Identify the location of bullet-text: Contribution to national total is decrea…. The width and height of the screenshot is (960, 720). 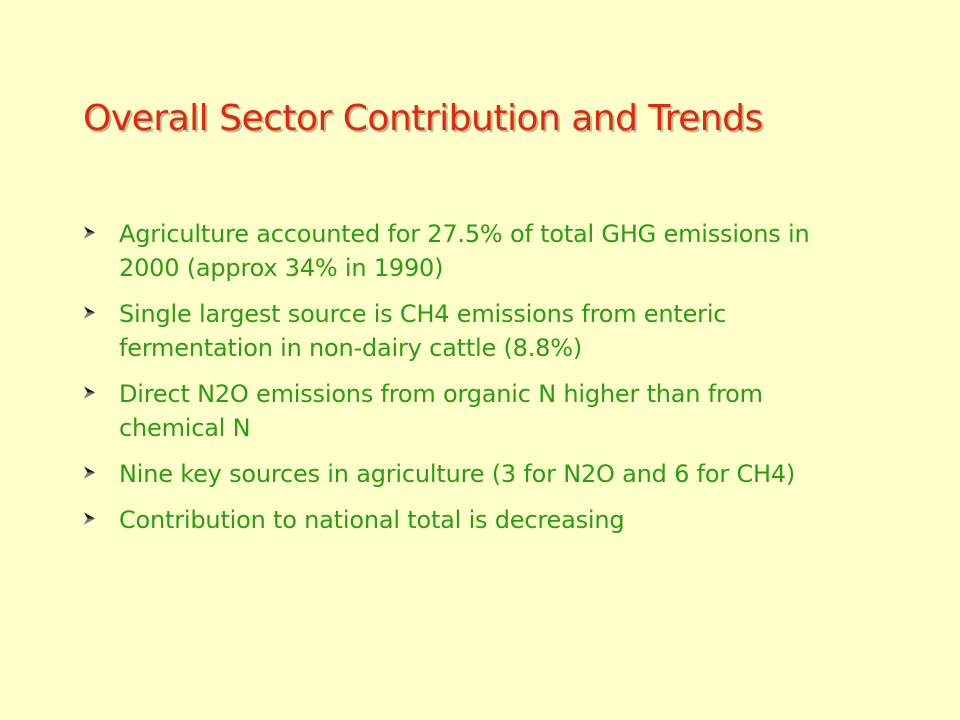
(372, 520).